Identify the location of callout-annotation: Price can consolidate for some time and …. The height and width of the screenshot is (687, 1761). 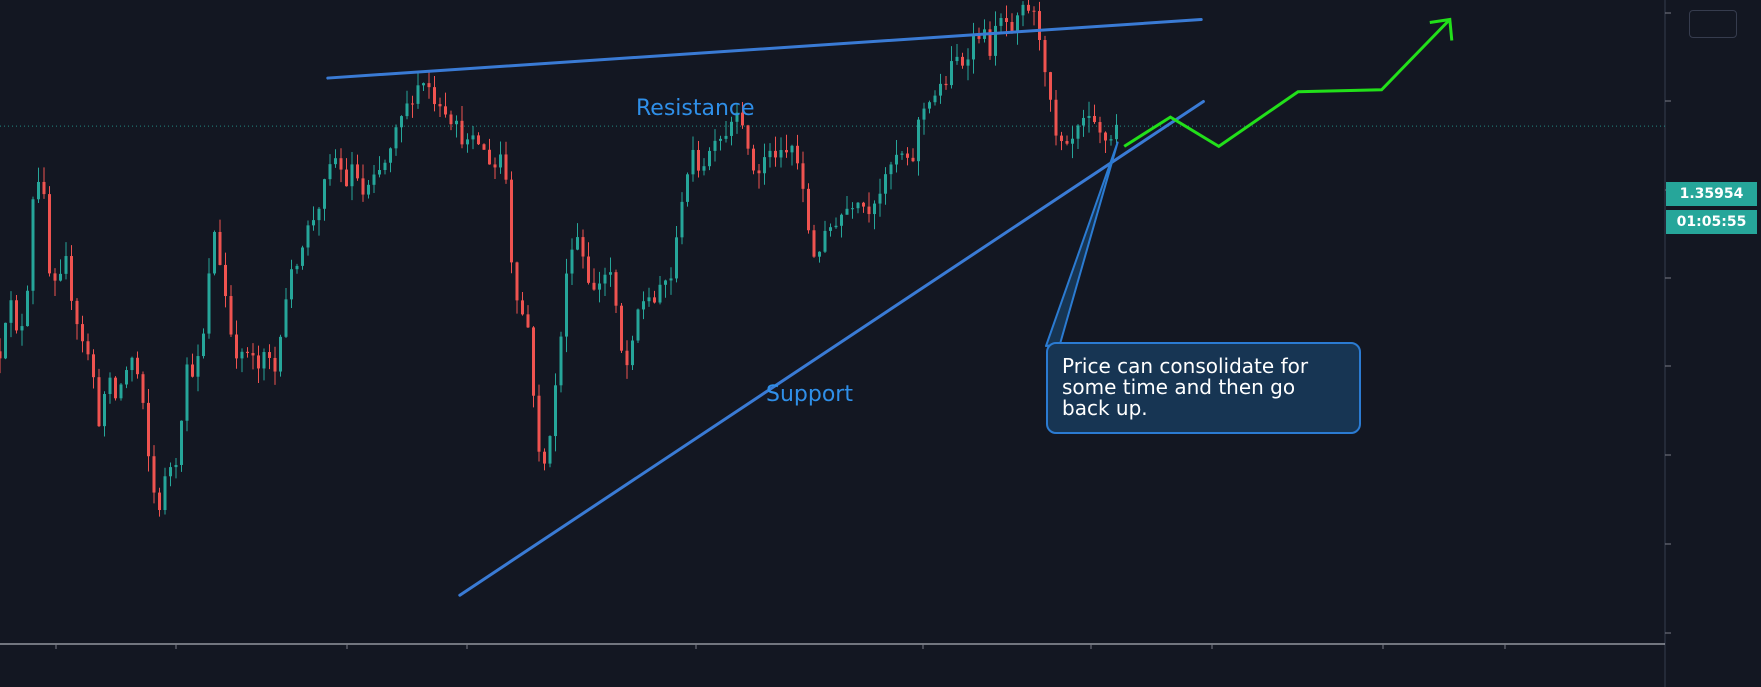
(1203, 388).